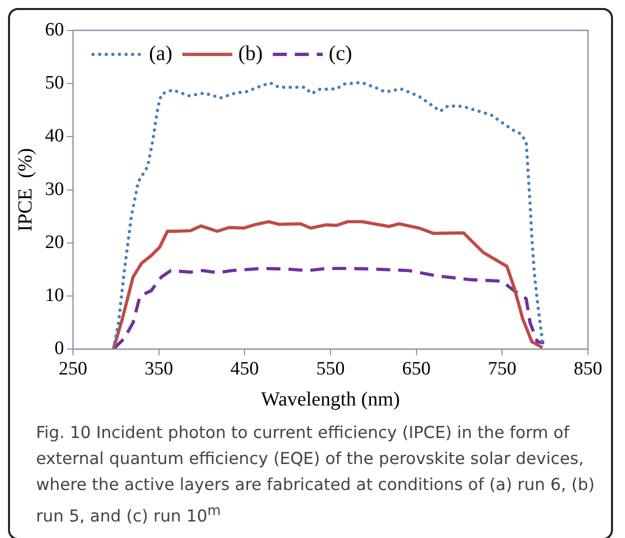 The image size is (625, 538). What do you see at coordinates (244, 369) in the screenshot?
I see `x-tick-label: 450` at bounding box center [244, 369].